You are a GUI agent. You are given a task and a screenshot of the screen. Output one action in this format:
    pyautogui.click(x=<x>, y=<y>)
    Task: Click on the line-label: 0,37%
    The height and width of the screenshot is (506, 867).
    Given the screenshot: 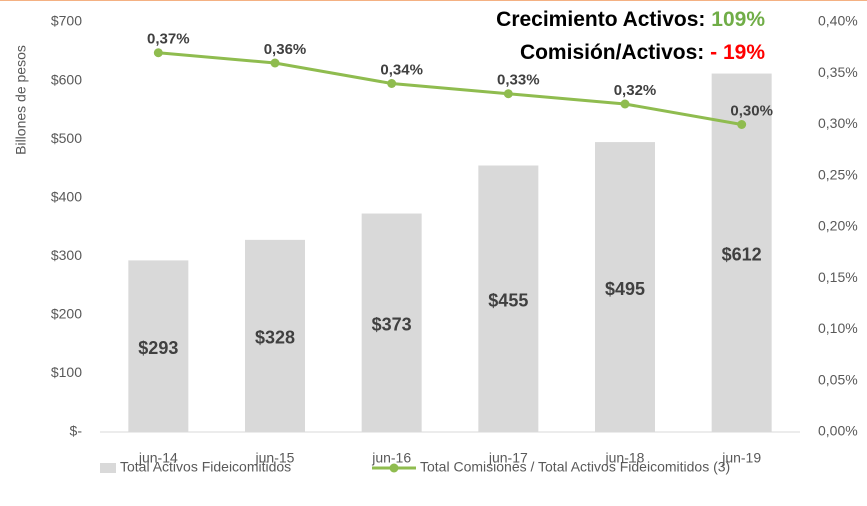 What is the action you would take?
    pyautogui.click(x=168, y=39)
    